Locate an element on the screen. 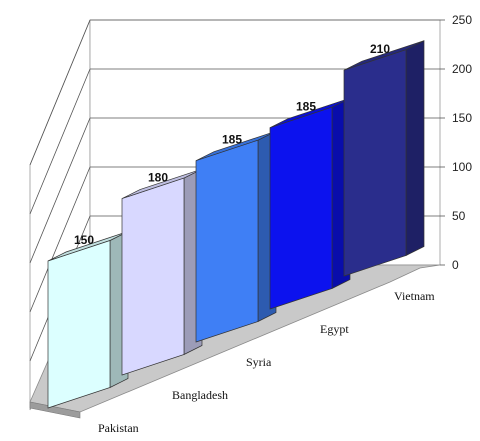 The width and height of the screenshot is (480, 441). y-tick-label: 100 is located at coordinates (462, 167).